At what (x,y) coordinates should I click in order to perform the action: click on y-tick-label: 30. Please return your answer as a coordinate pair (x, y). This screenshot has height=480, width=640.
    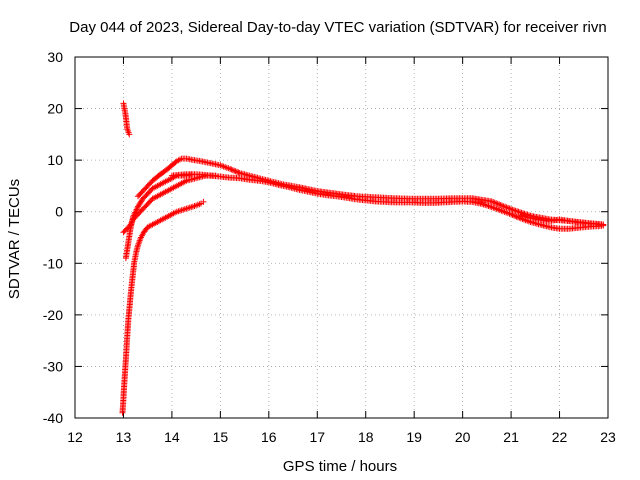
    Looking at the image, I should click on (55, 57).